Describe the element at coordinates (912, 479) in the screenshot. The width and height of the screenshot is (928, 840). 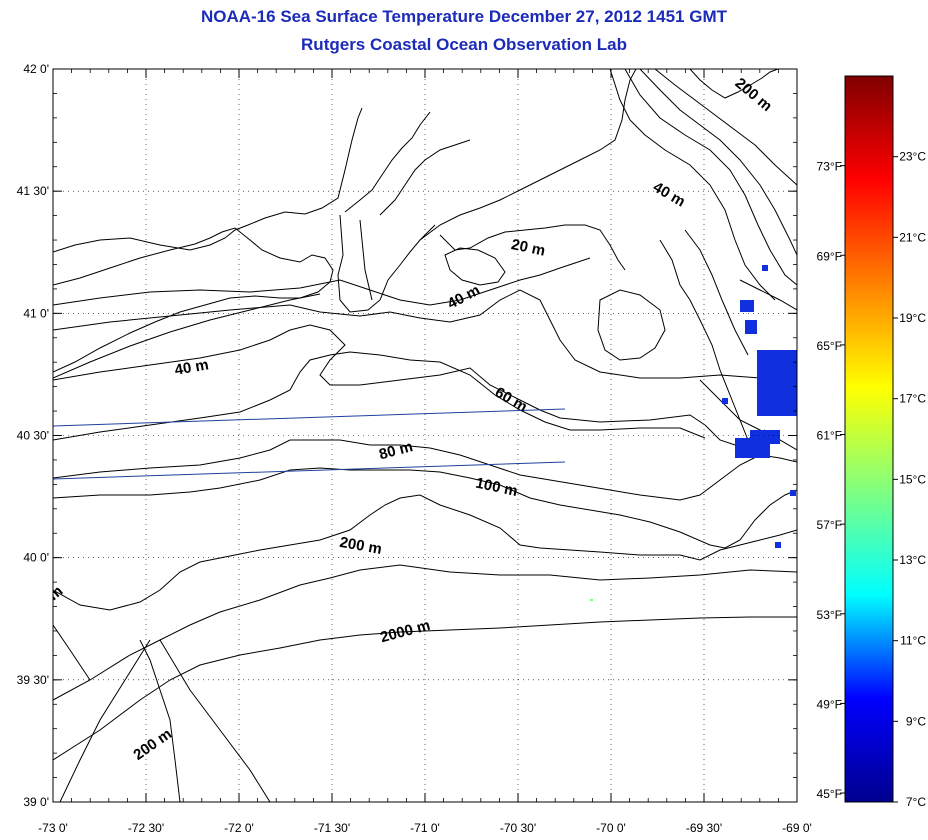
I see `colorbar-label-c: 15°C` at that location.